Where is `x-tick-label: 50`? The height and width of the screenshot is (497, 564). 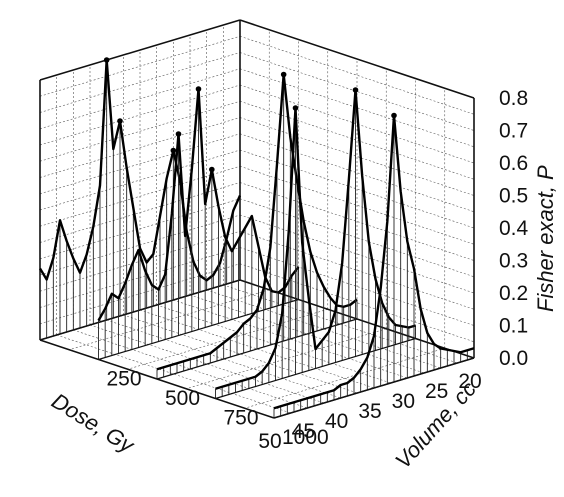
x-tick-label: 50 is located at coordinates (269, 441).